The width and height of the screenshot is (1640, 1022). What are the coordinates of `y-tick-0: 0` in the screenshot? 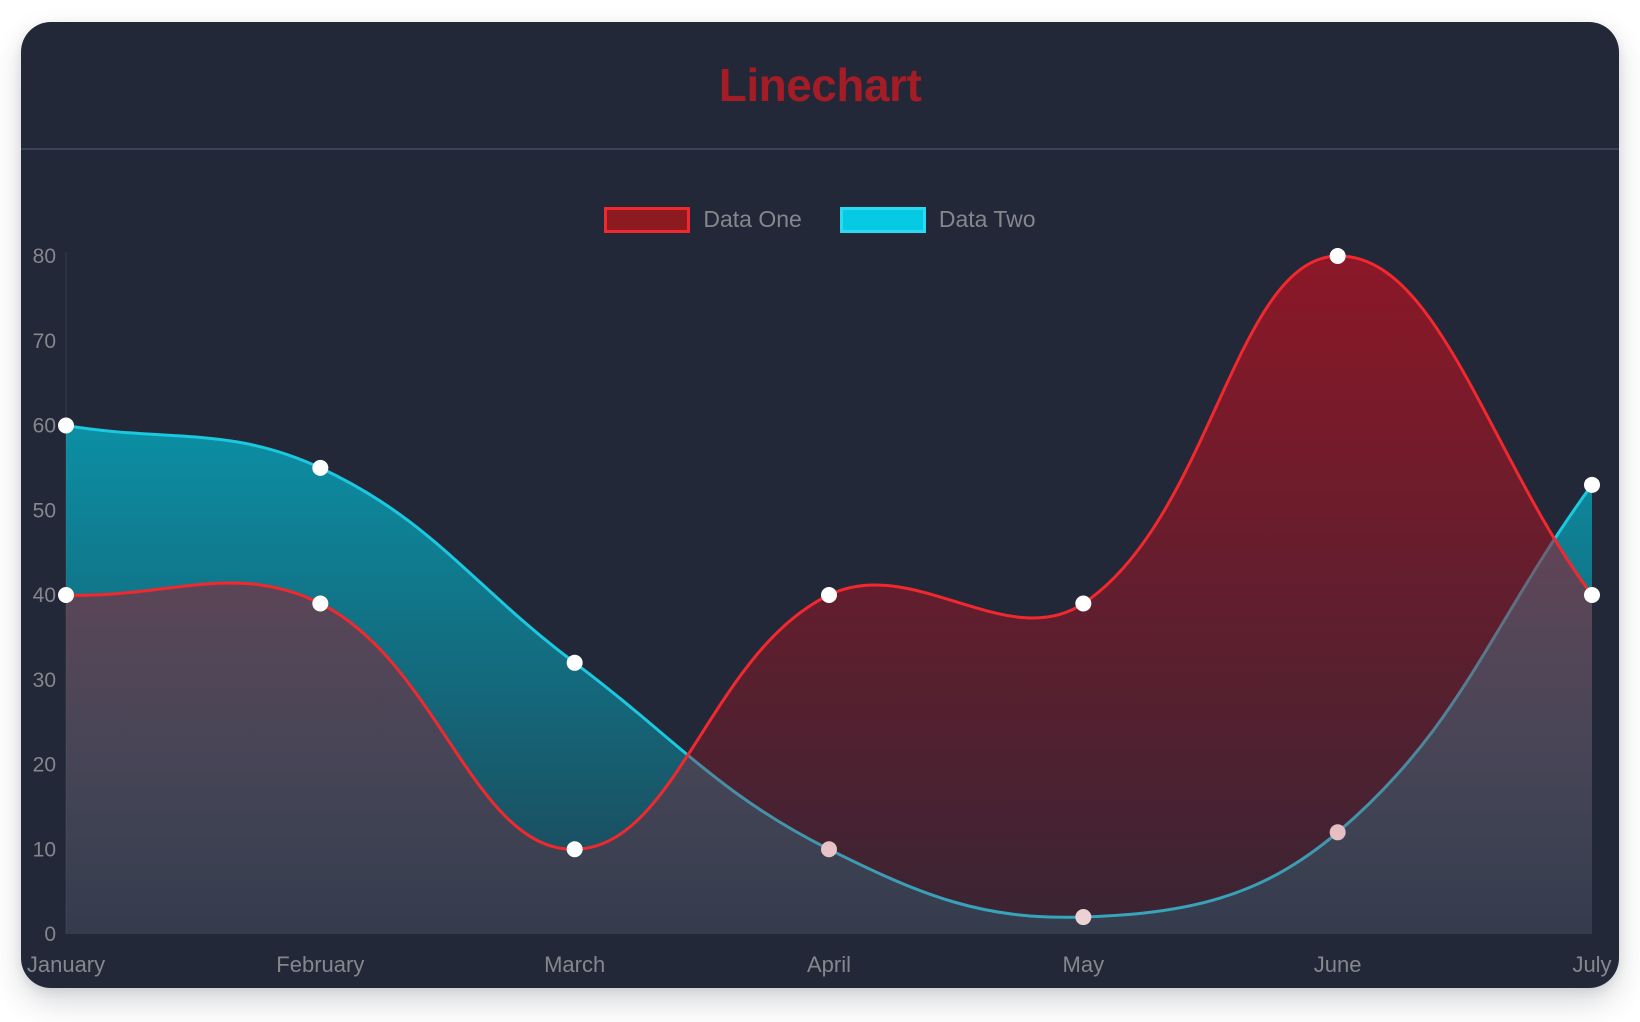 It's located at (50, 934).